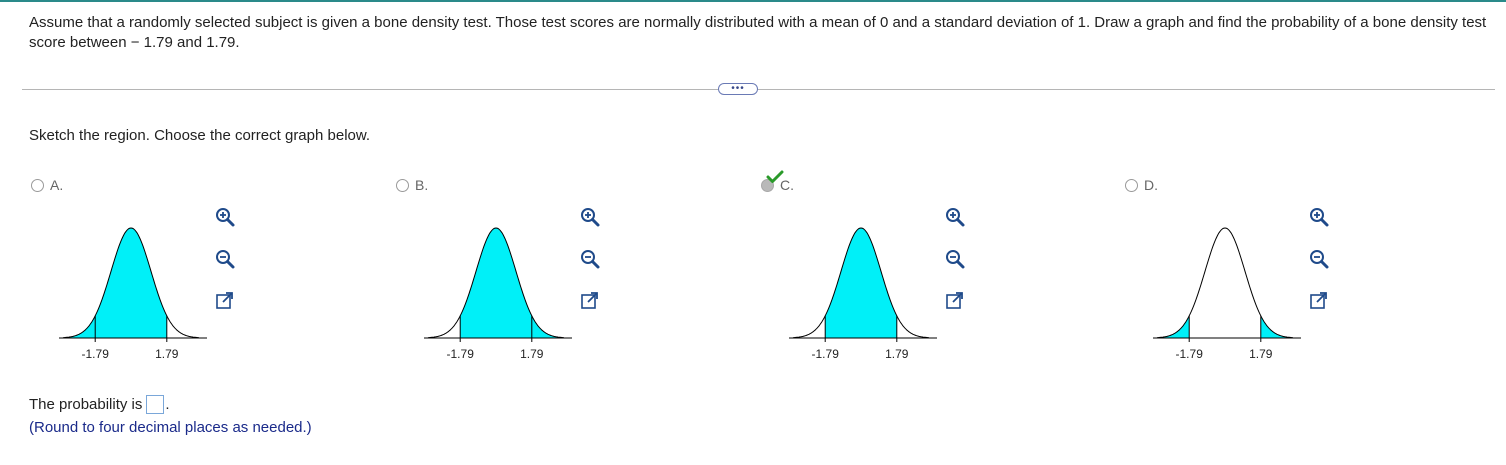  I want to click on option-c: C. -1.79 1.79, so click(931, 270).